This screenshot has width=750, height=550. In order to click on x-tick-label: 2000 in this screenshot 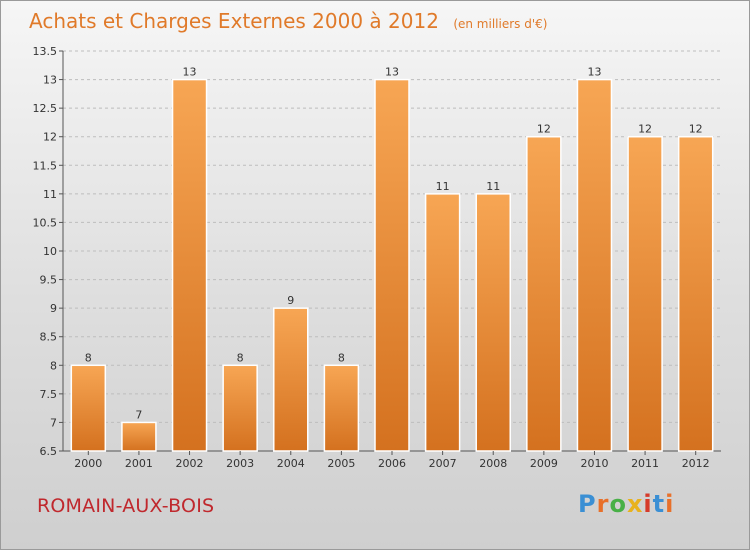, I will do `click(88, 463)`.